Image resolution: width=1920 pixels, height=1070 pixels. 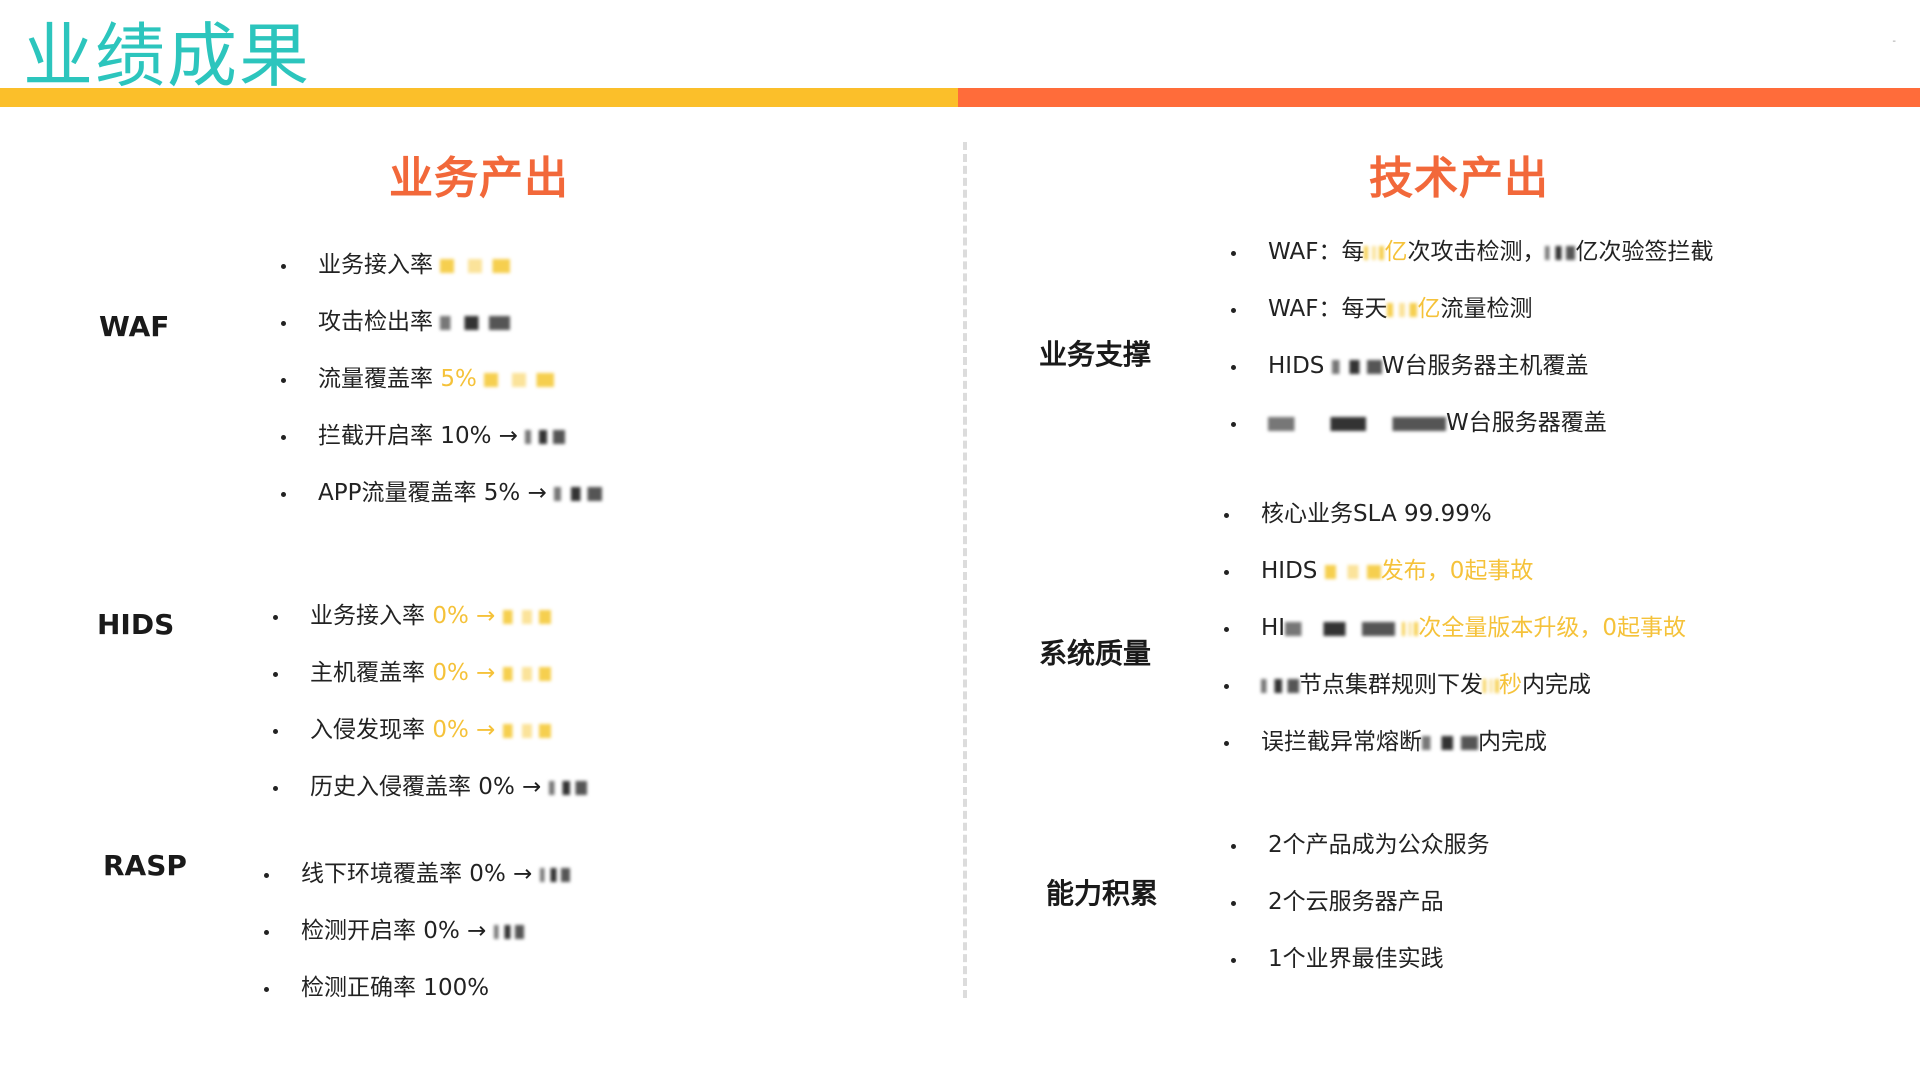 I want to click on list-item: 历史入侵覆盖率 0% →, so click(x=430, y=787).